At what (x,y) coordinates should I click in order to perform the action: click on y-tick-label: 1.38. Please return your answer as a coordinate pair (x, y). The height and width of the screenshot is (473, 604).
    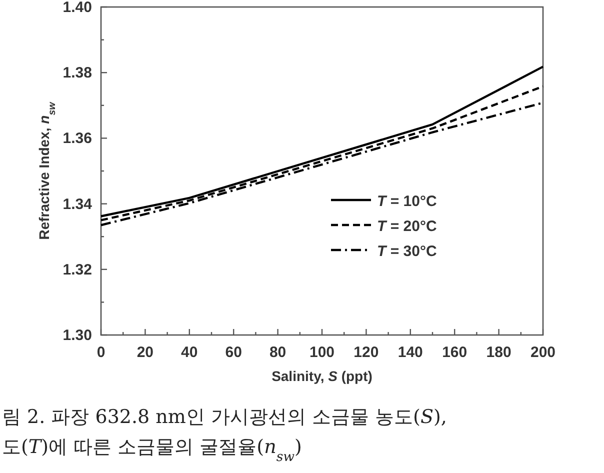
    Looking at the image, I should click on (77, 73).